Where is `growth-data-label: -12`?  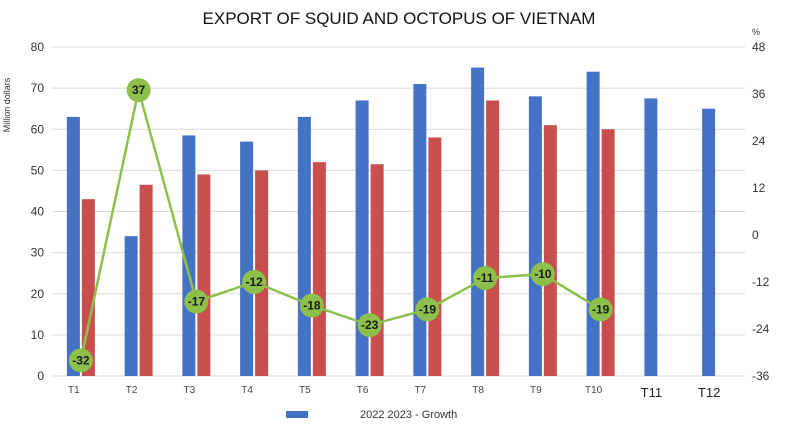 growth-data-label: -12 is located at coordinates (254, 282).